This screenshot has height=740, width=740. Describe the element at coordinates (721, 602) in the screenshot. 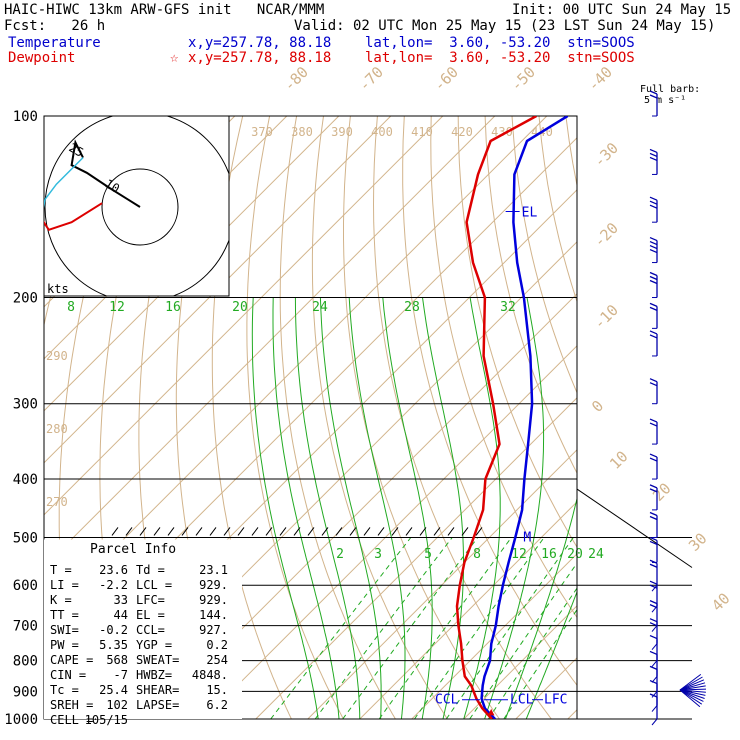

I see `isotherm-label: 40` at that location.